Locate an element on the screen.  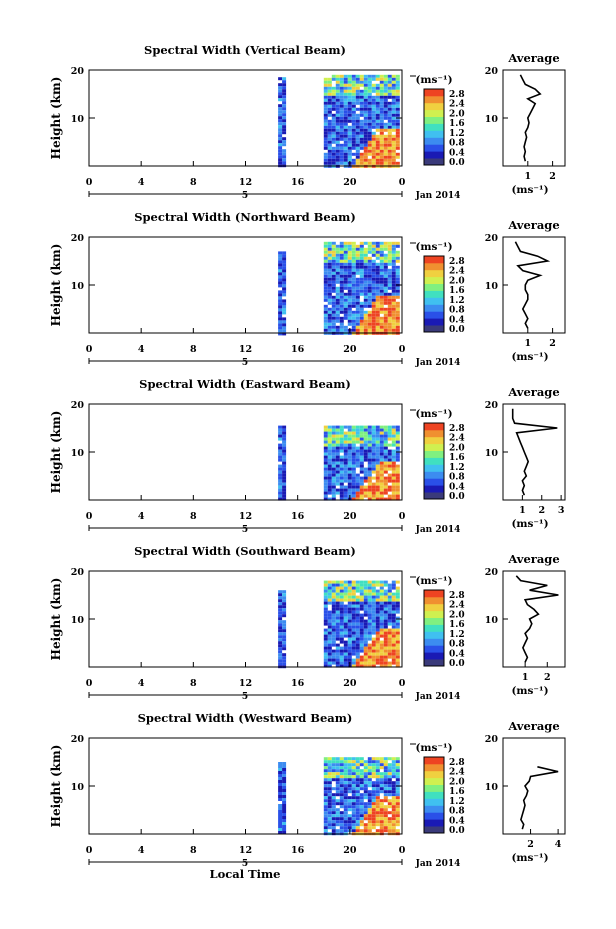
average-y-tick-label: 20 is located at coordinates (492, 572).